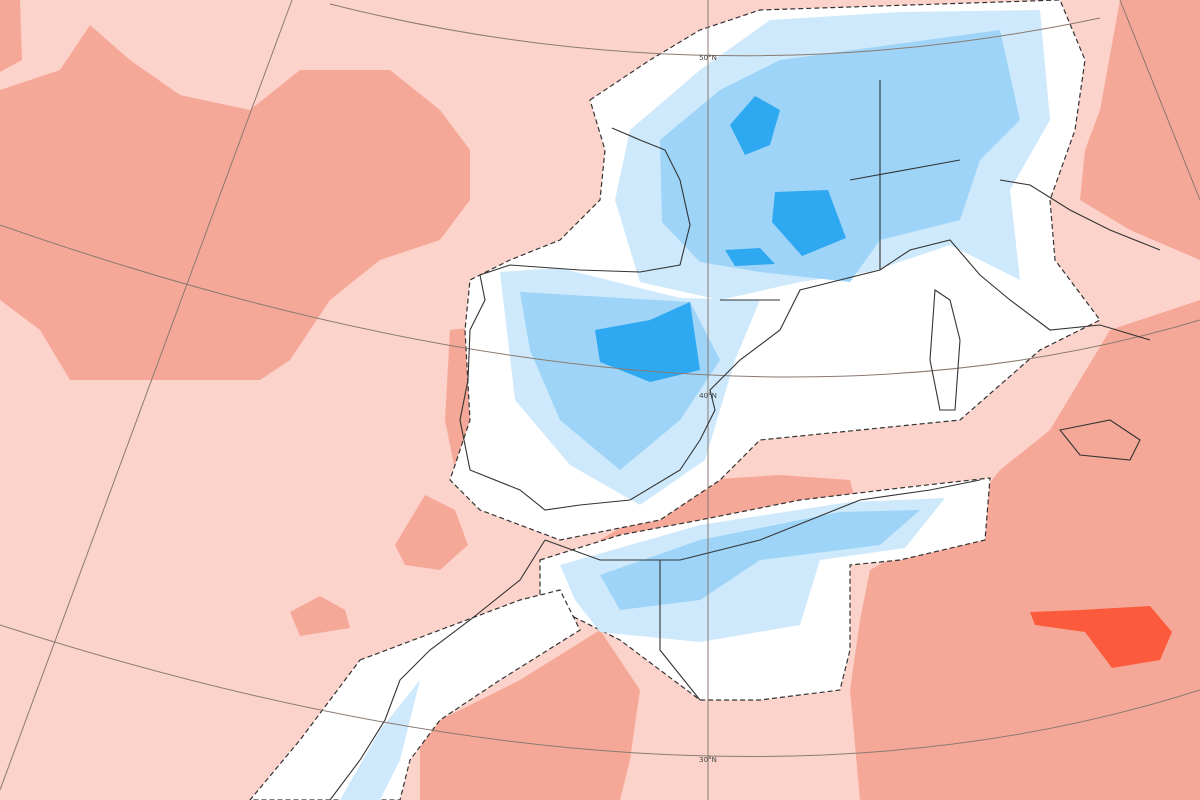 Image resolution: width=1200 pixels, height=800 pixels. I want to click on meridian, so click(1159, 100).